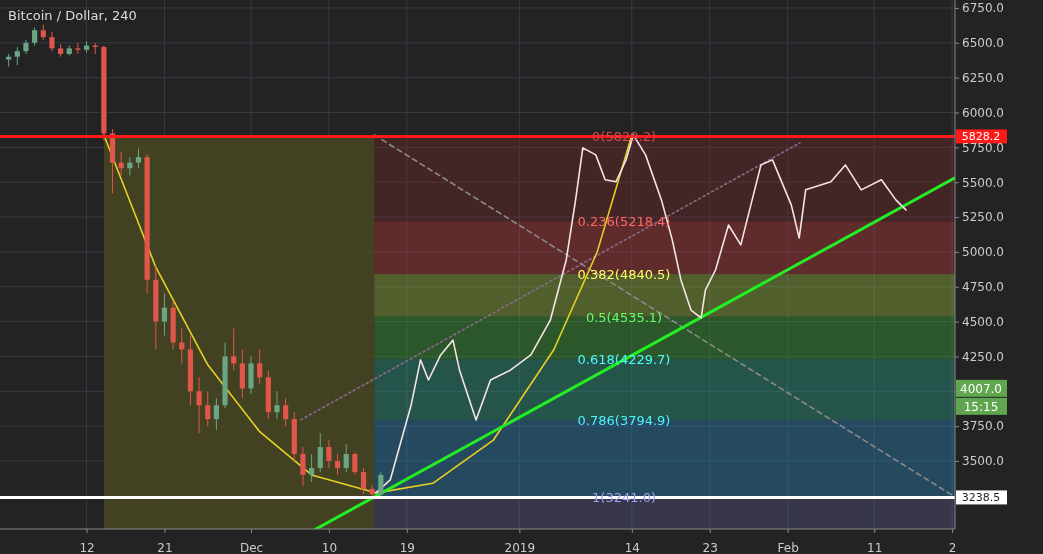 The image size is (1043, 554). Describe the element at coordinates (632, 547) in the screenshot. I see `x-tick-label: 14` at that location.